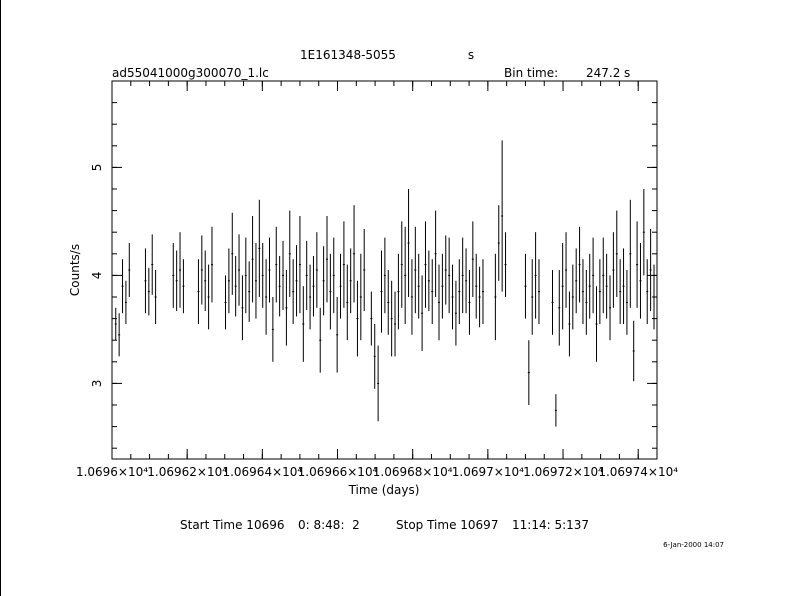 Image resolution: width=790 pixels, height=596 pixels. Describe the element at coordinates (563, 472) in the screenshot. I see `x-tick-label: 1.06972×10⁴` at that location.